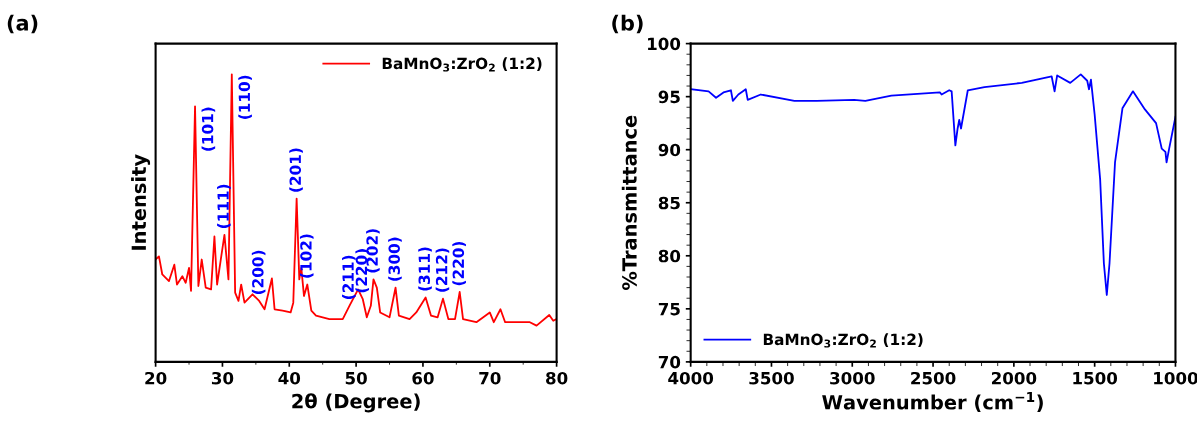  I want to click on x-tick-label: 2500, so click(933, 378).